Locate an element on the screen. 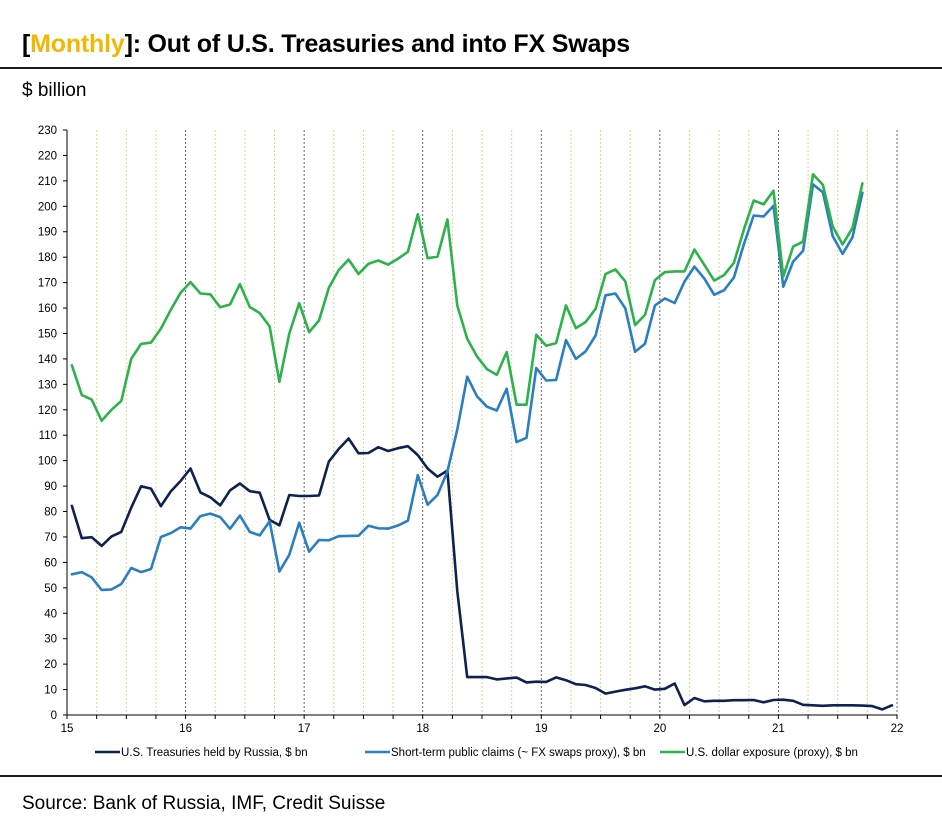 The height and width of the screenshot is (822, 942). y-tick-label: 40 is located at coordinates (50, 614).